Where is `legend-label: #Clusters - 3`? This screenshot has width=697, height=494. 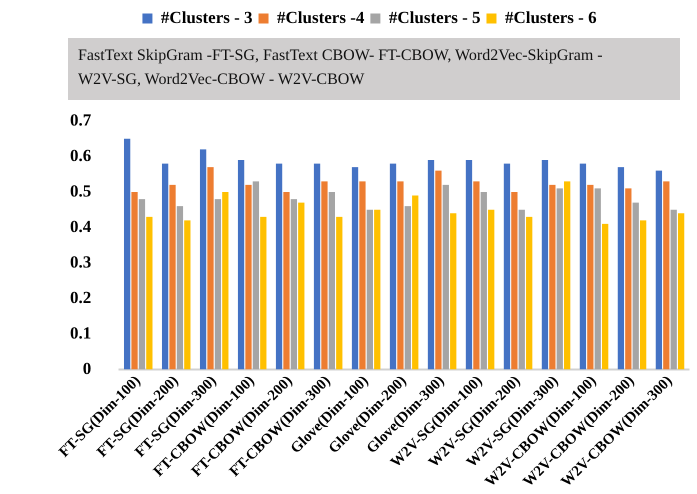
legend-label: #Clusters - 3 is located at coordinates (206, 17).